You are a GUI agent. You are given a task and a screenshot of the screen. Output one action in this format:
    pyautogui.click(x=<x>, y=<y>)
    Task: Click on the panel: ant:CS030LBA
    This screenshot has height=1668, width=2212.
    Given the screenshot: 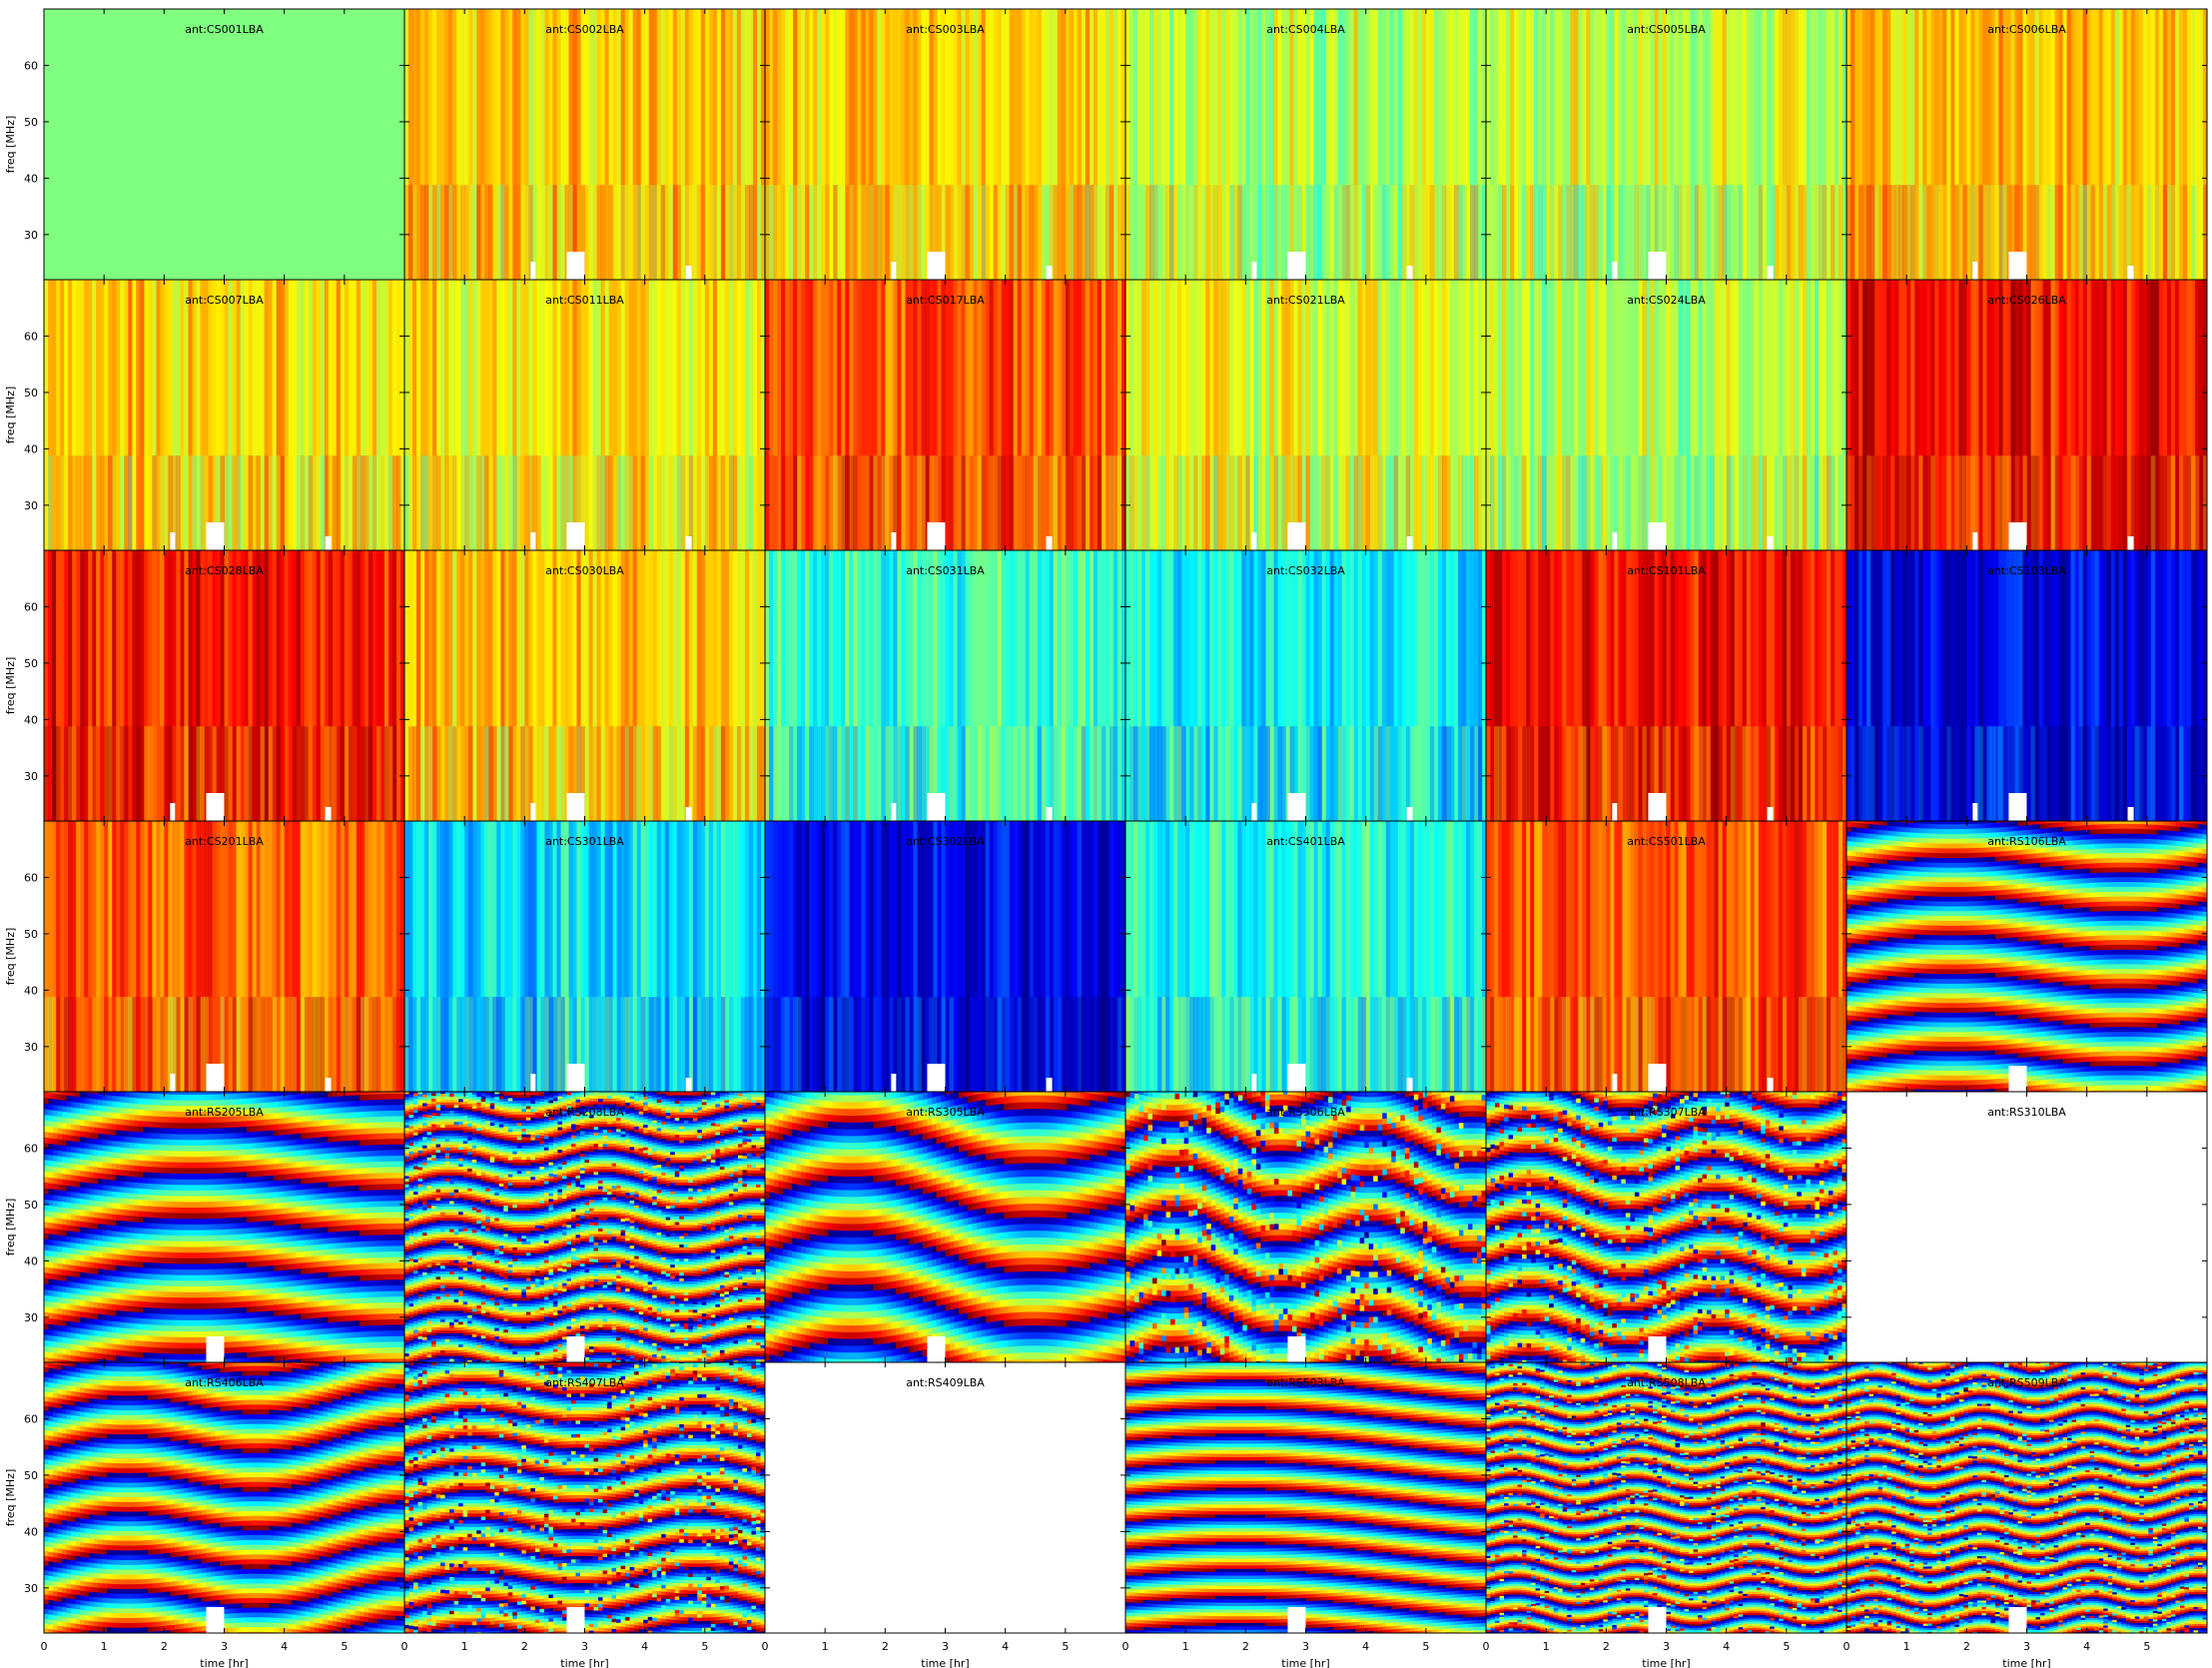 What is the action you would take?
    pyautogui.click(x=585, y=685)
    